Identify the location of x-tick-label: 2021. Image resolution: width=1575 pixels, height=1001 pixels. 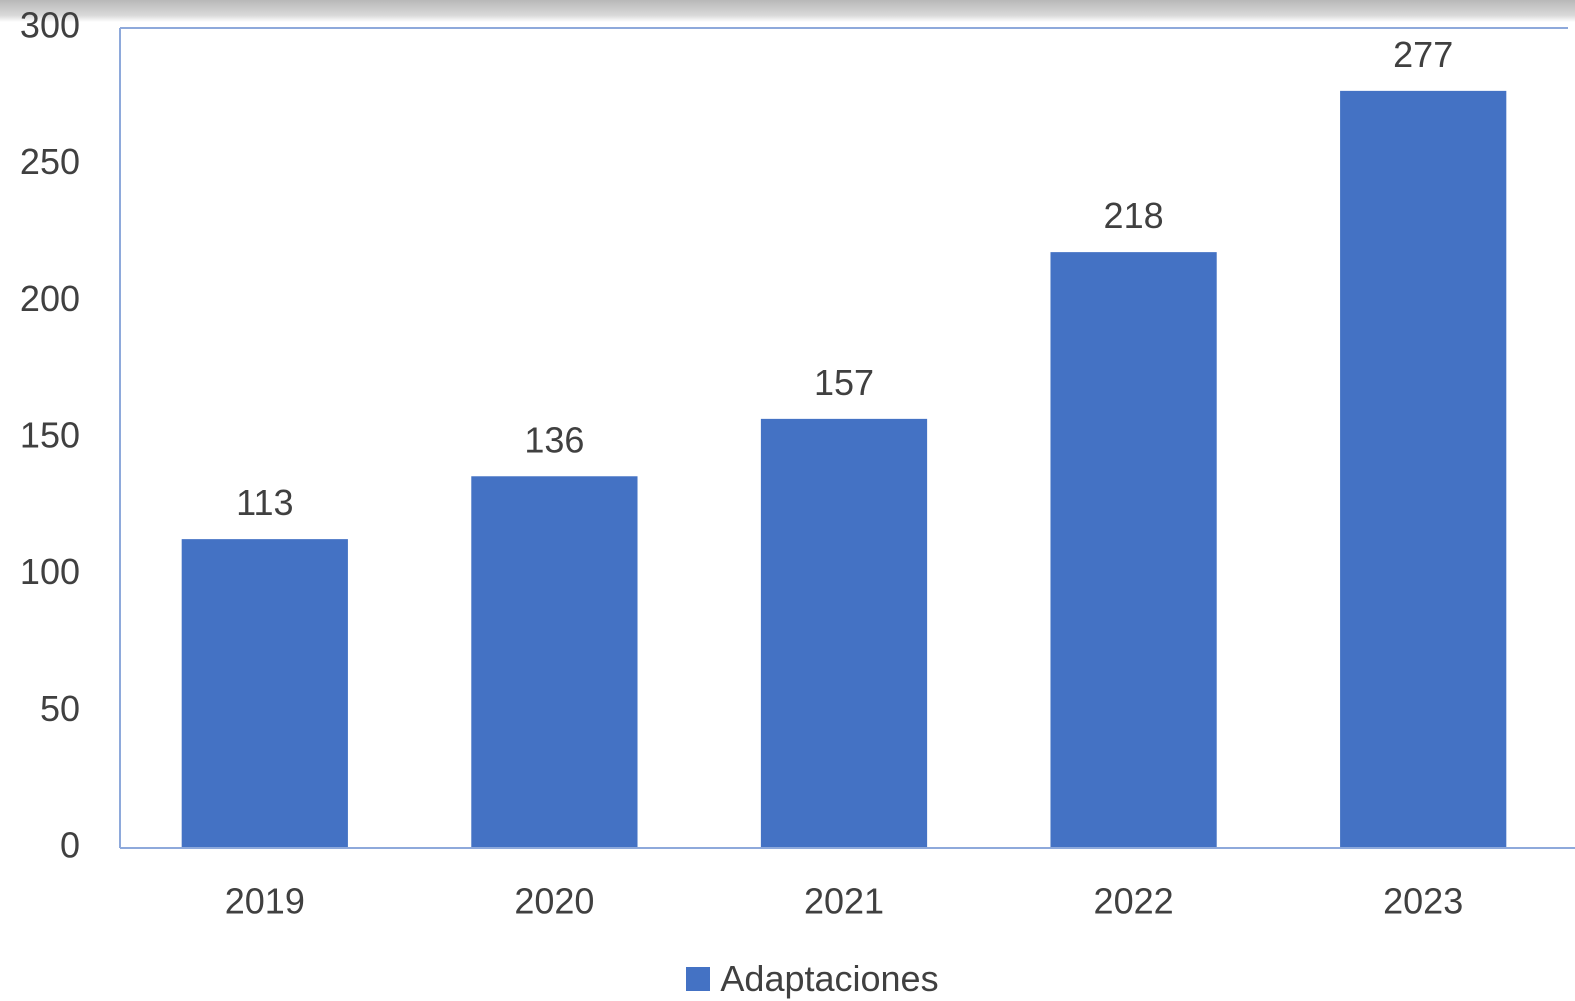
(844, 901).